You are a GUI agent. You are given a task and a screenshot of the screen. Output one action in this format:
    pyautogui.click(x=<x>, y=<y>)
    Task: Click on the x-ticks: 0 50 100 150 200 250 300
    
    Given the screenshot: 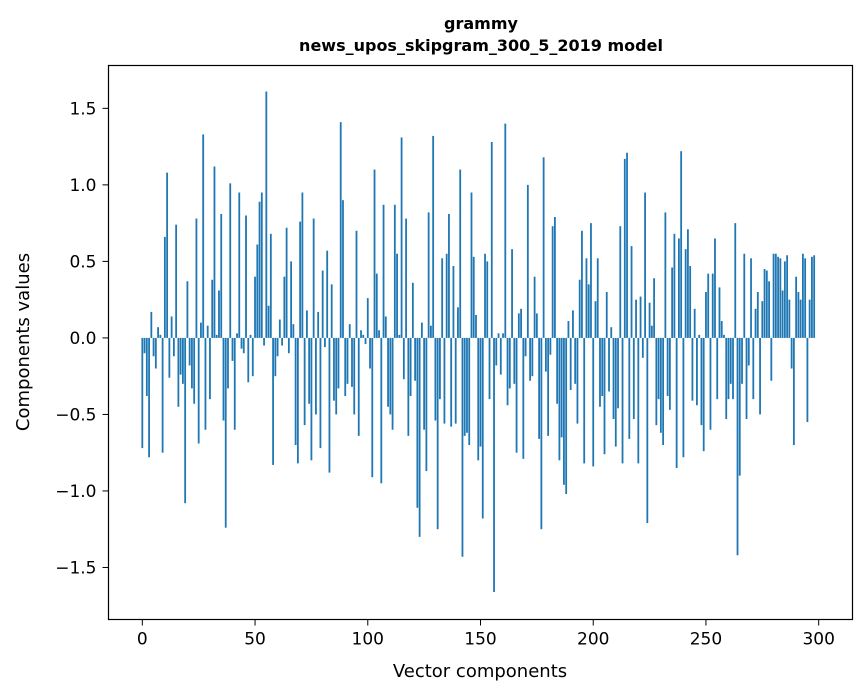 What is the action you would take?
    pyautogui.click(x=486, y=634)
    